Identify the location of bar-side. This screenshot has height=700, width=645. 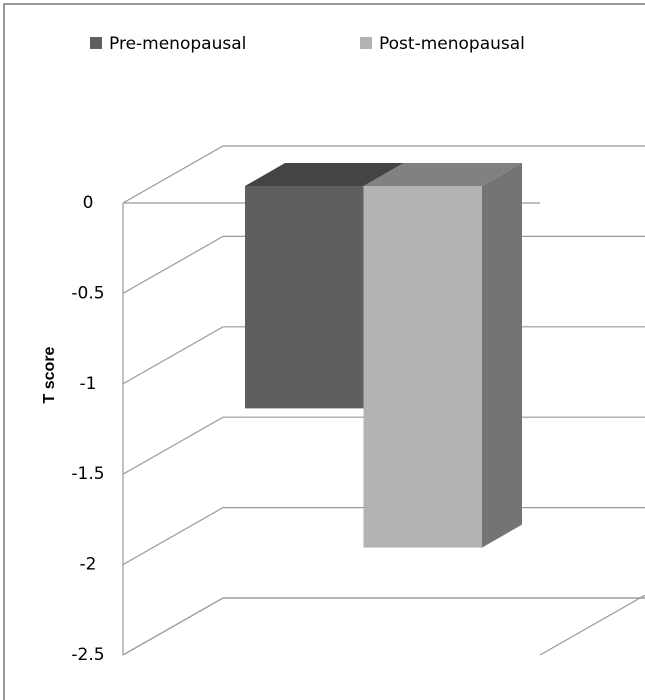
(502, 355).